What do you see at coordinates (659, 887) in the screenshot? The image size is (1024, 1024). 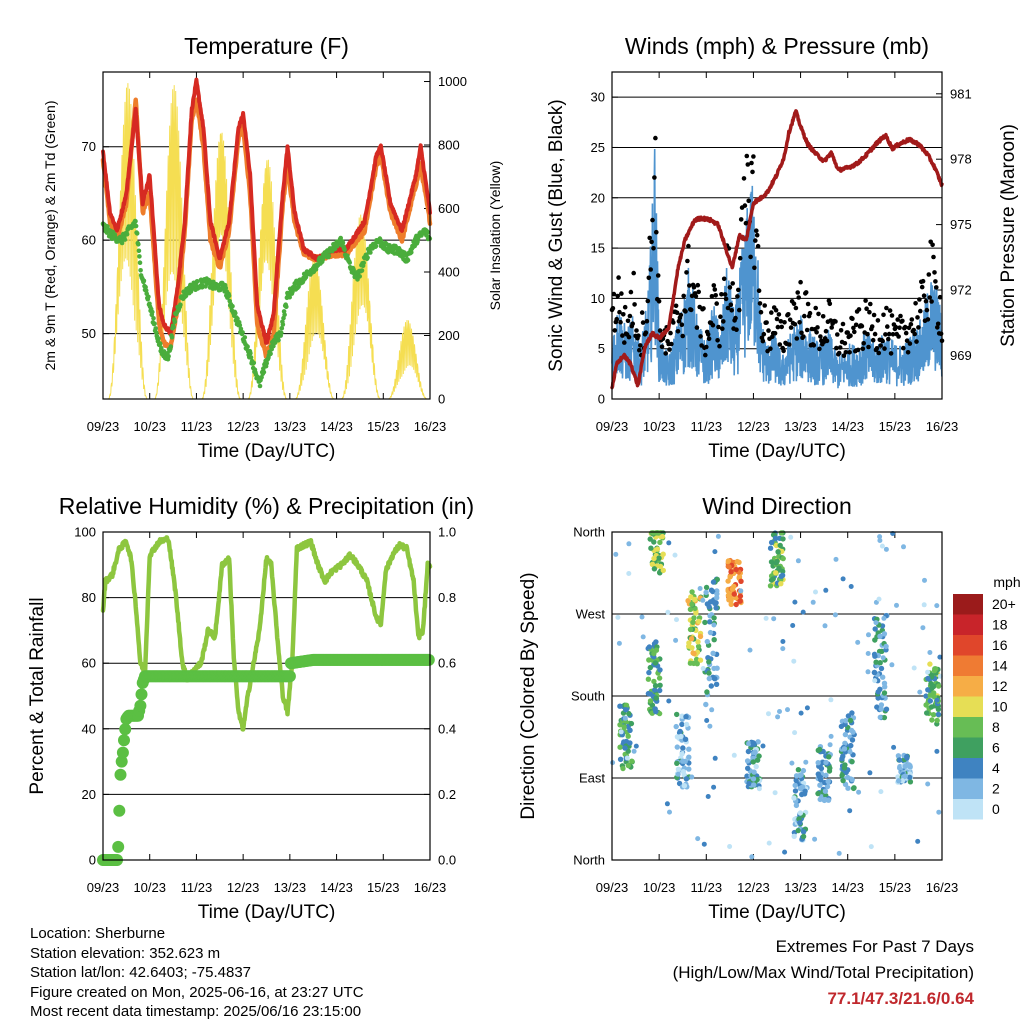 I see `x-tick-label: 10/23` at bounding box center [659, 887].